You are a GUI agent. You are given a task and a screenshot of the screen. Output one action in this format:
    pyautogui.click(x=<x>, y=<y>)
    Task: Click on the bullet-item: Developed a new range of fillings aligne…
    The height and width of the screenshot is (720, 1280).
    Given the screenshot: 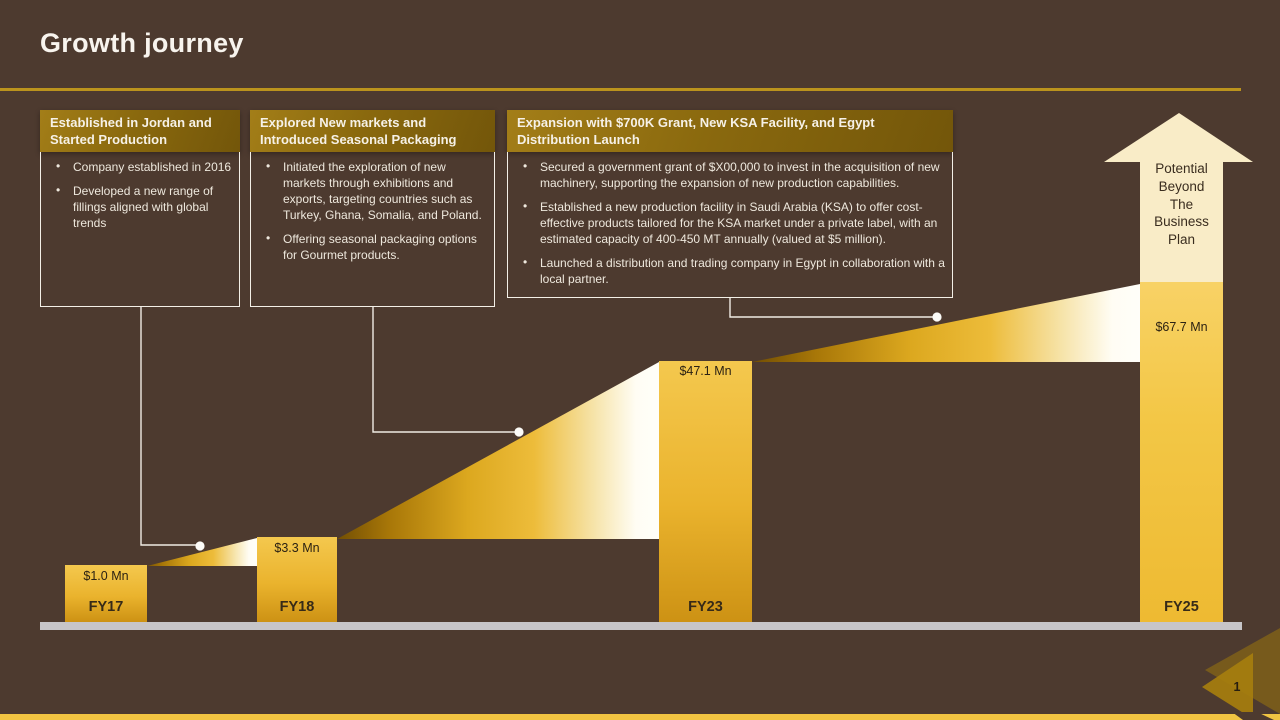 What is the action you would take?
    pyautogui.click(x=140, y=207)
    